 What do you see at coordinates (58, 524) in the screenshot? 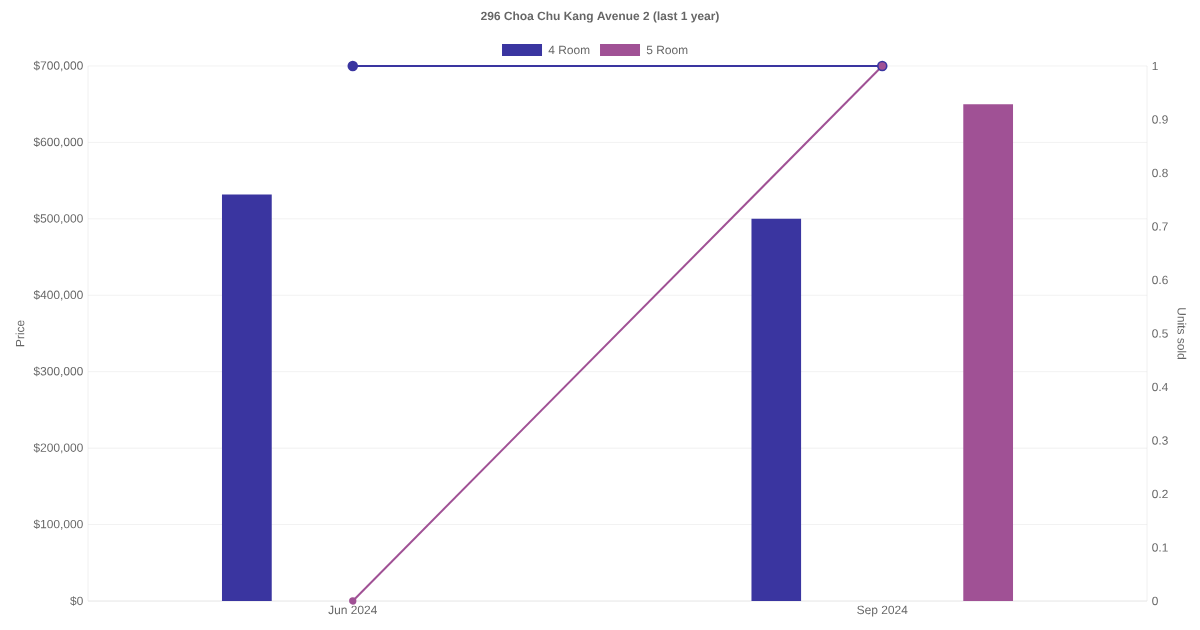
I see `y-tick-label: $100,000` at bounding box center [58, 524].